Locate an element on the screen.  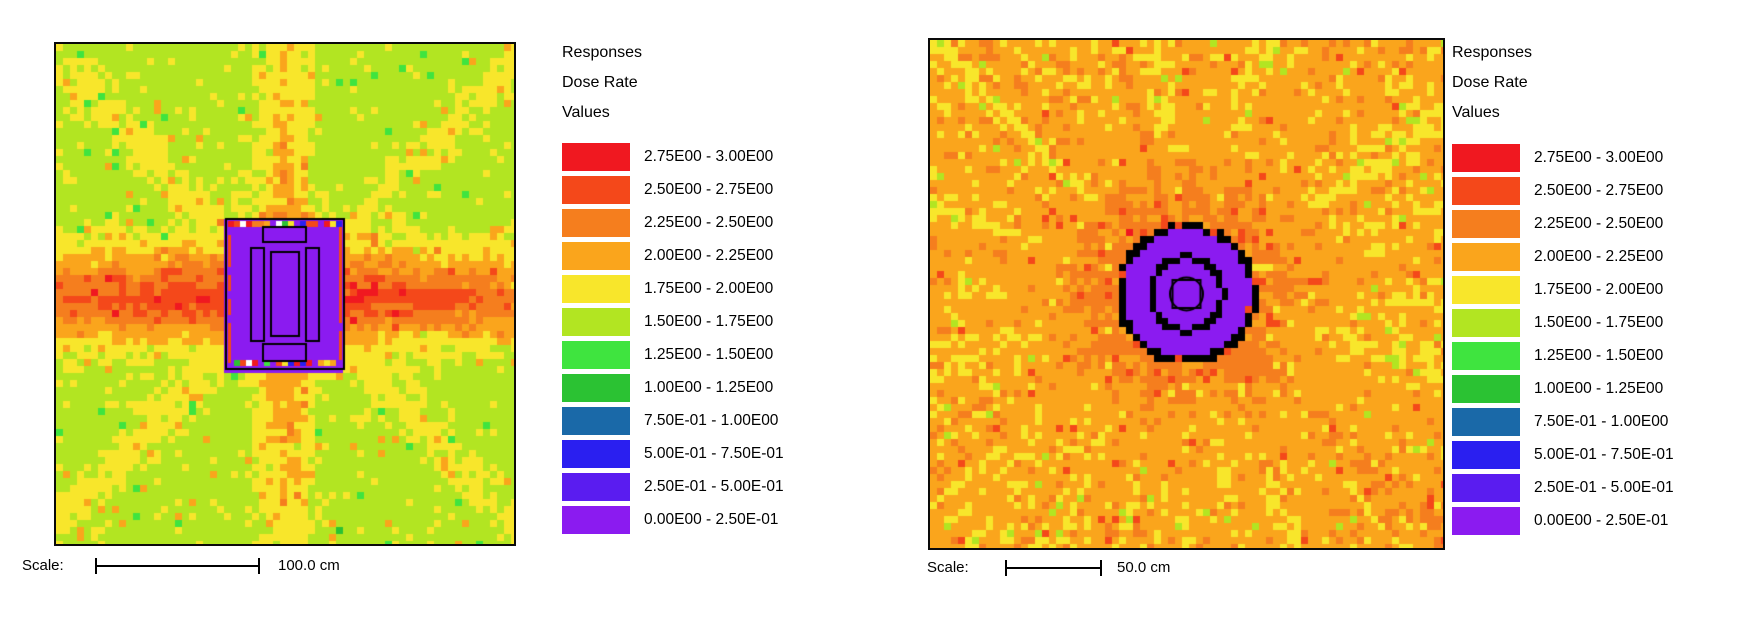
side-view-legend-title: Responses Dose Rate Values is located at coordinates (602, 83).